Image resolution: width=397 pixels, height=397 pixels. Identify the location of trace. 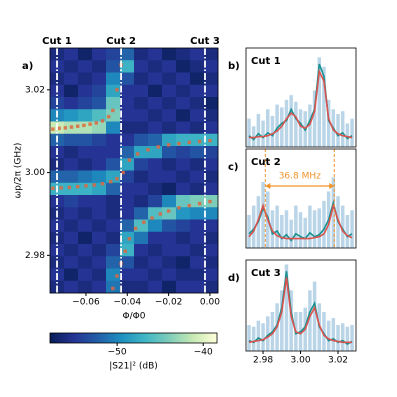
(301, 103).